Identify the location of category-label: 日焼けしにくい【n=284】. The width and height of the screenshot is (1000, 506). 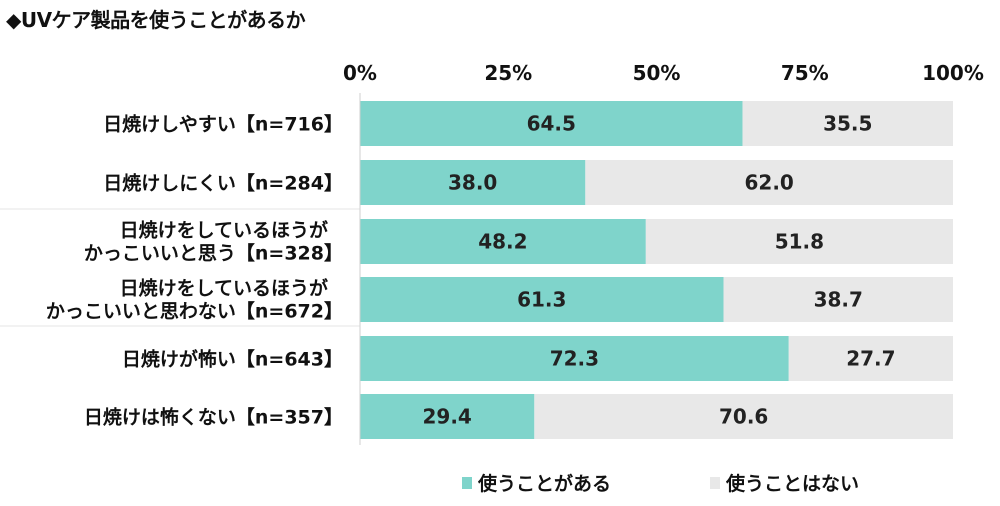
(223, 183).